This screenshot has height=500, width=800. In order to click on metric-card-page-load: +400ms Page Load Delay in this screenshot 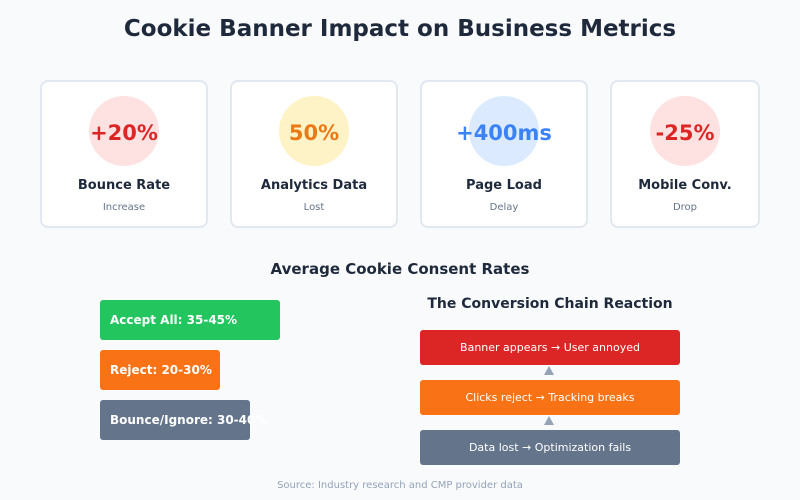, I will do `click(504, 154)`.